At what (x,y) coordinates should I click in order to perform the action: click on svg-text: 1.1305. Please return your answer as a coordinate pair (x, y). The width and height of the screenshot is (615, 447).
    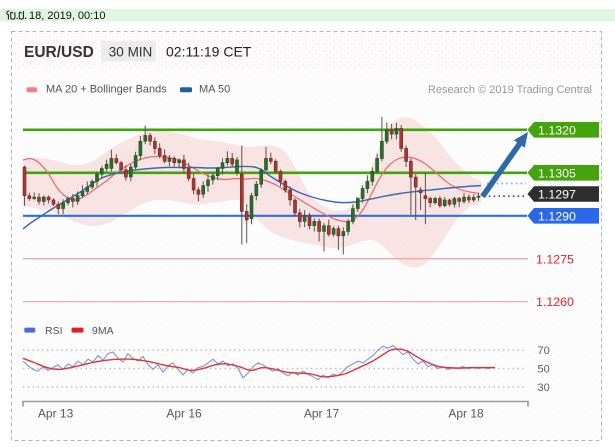
    Looking at the image, I should click on (557, 173).